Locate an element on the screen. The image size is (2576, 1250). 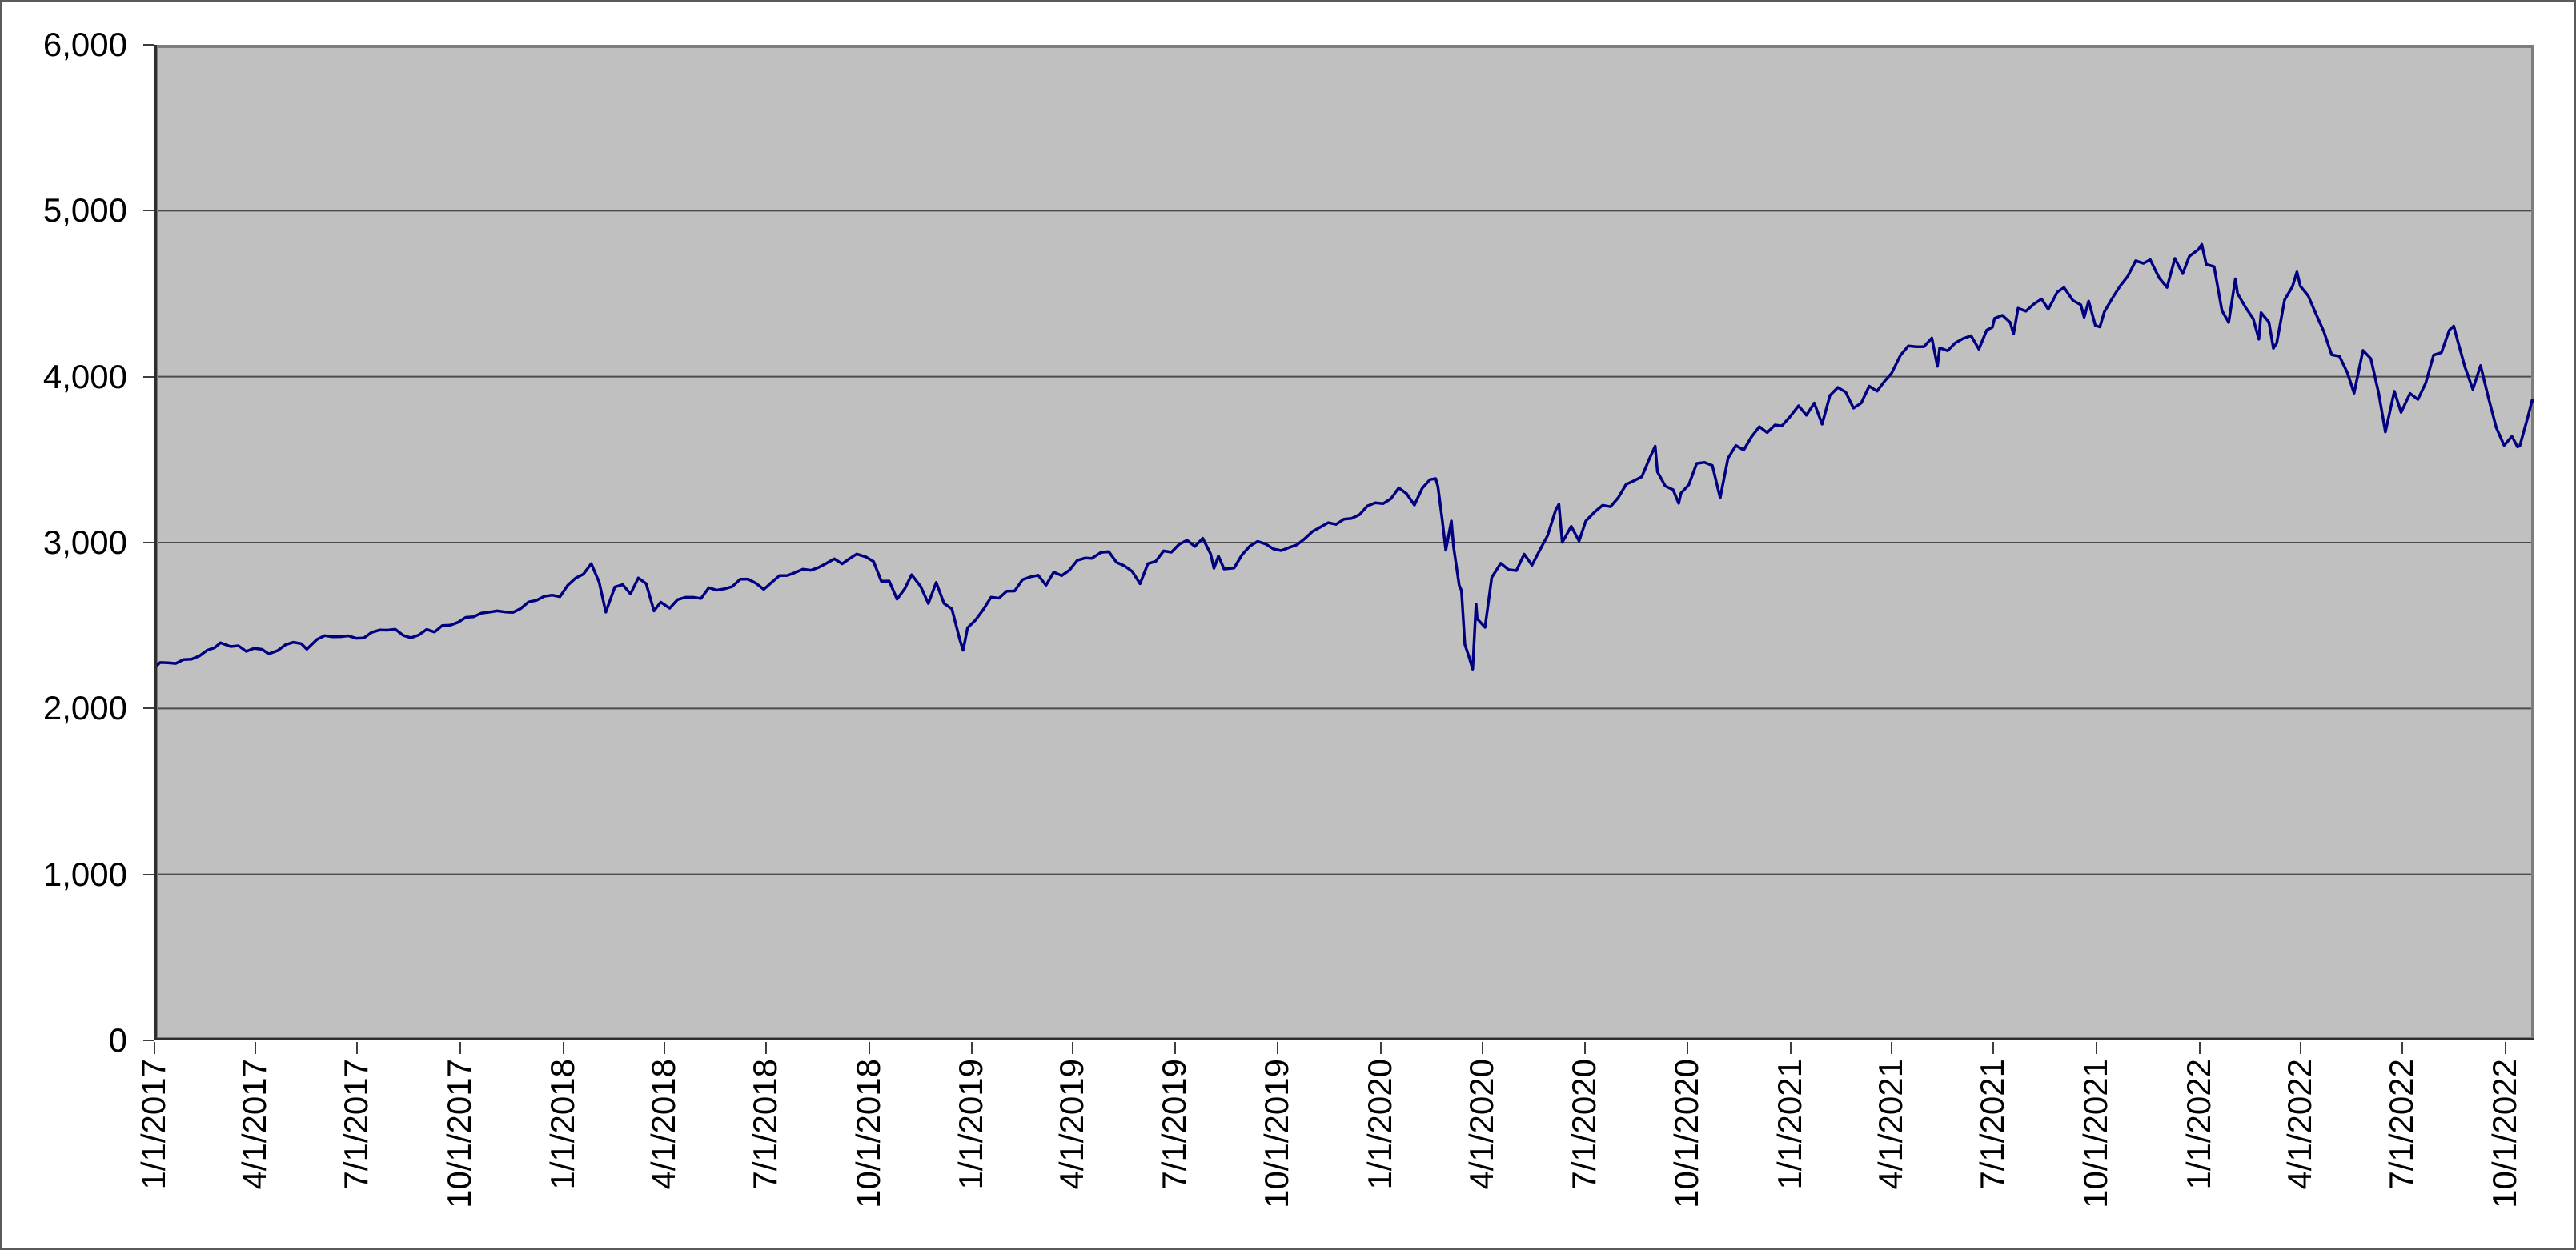
x-axis-tick-label: 7/1/2017 is located at coordinates (356, 1124).